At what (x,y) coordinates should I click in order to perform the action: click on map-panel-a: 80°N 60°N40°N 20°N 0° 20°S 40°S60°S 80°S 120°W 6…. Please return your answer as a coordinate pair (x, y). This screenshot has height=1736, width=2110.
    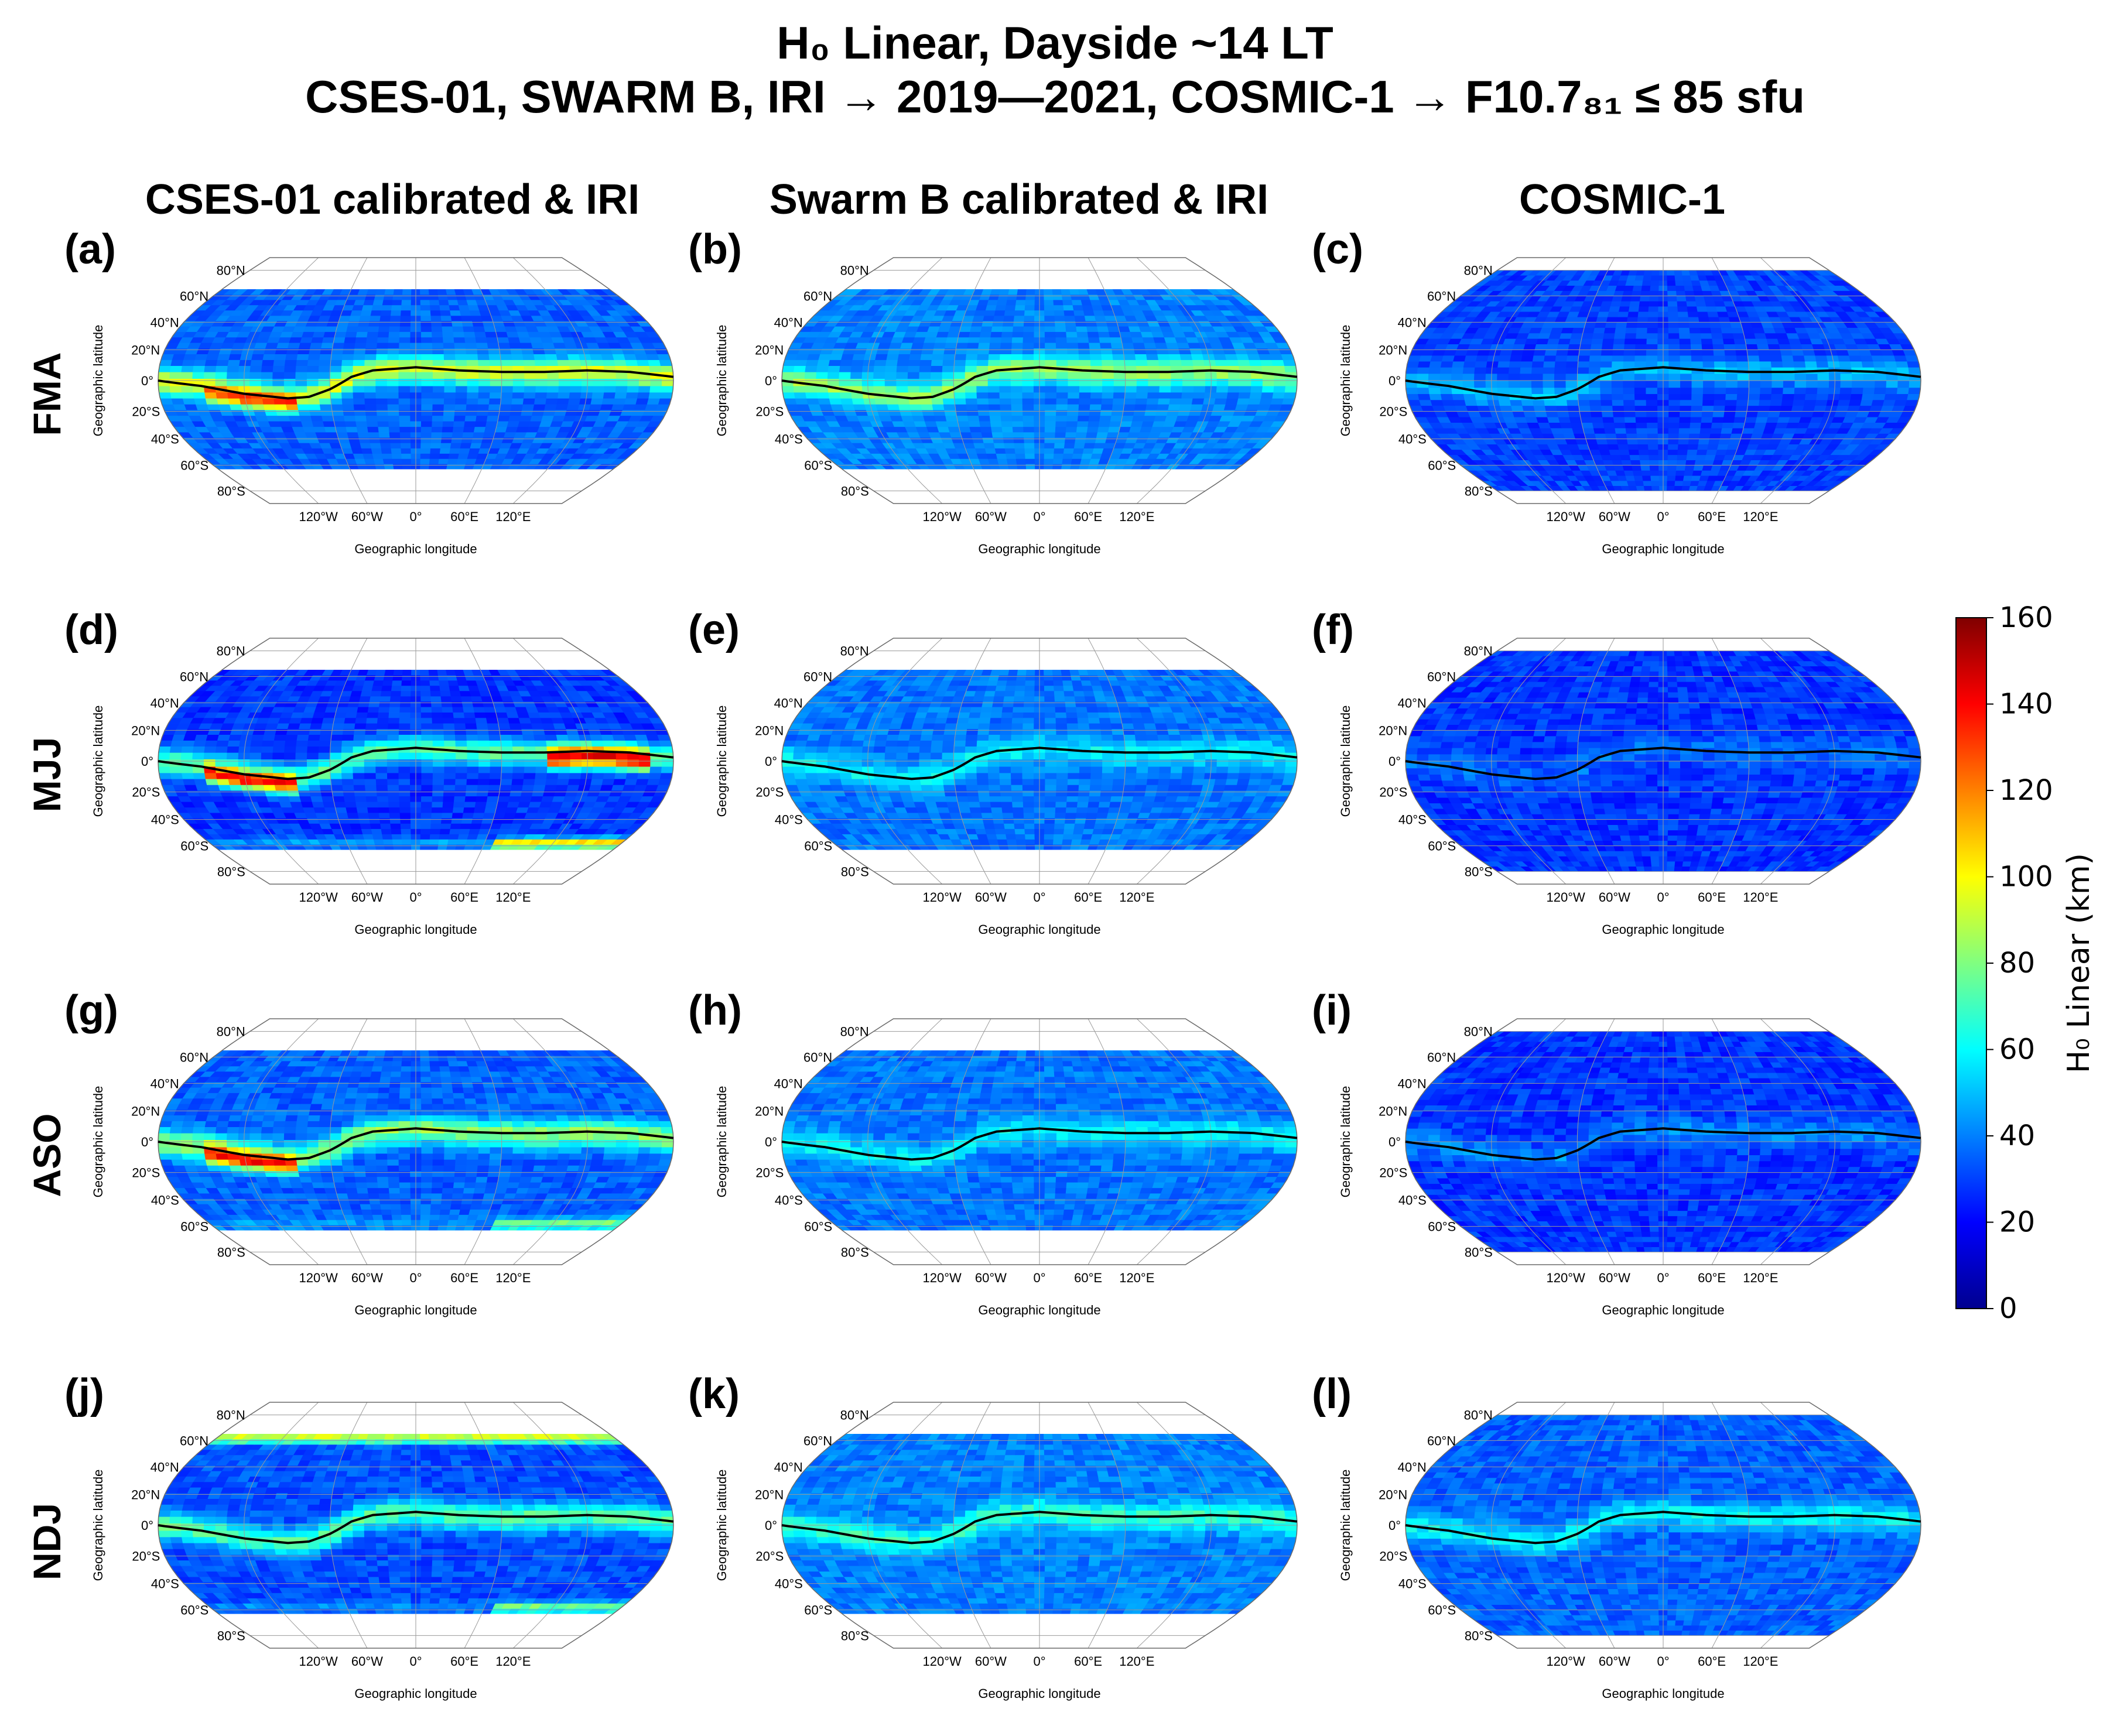
    Looking at the image, I should click on (382, 406).